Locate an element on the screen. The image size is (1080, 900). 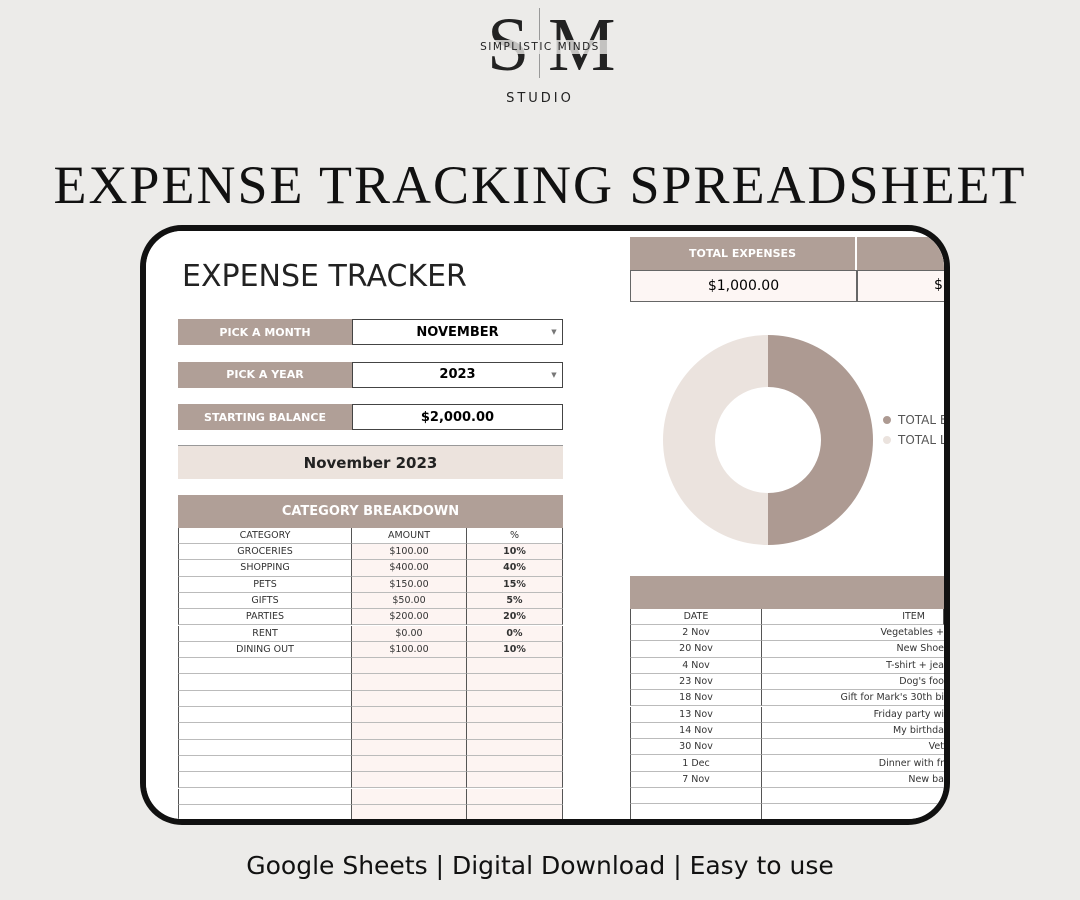
field-value: 2023 is located at coordinates (457, 374).